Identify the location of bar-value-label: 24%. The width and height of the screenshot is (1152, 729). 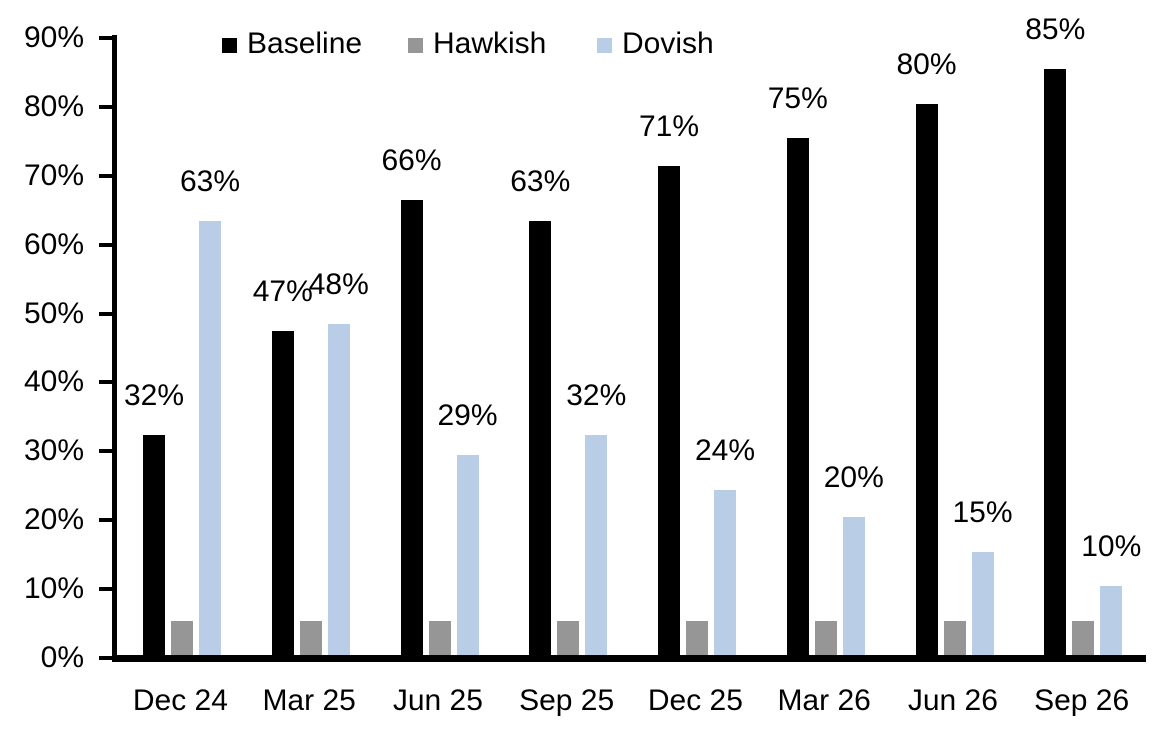
(725, 450).